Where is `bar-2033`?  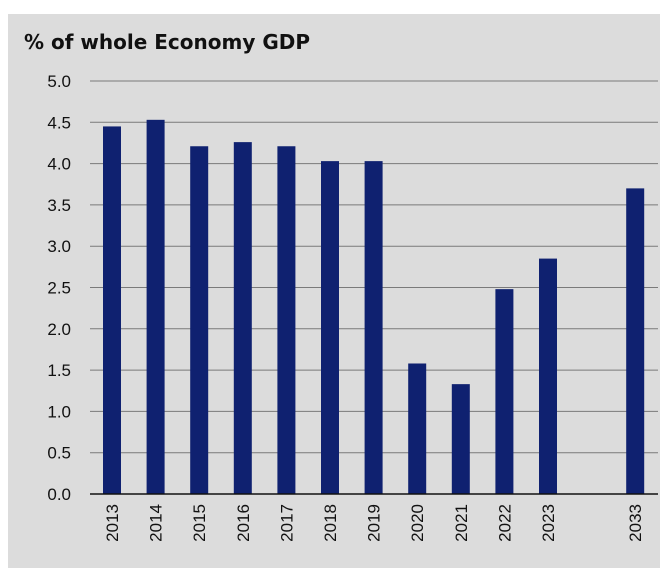
bar-2033 is located at coordinates (635, 341).